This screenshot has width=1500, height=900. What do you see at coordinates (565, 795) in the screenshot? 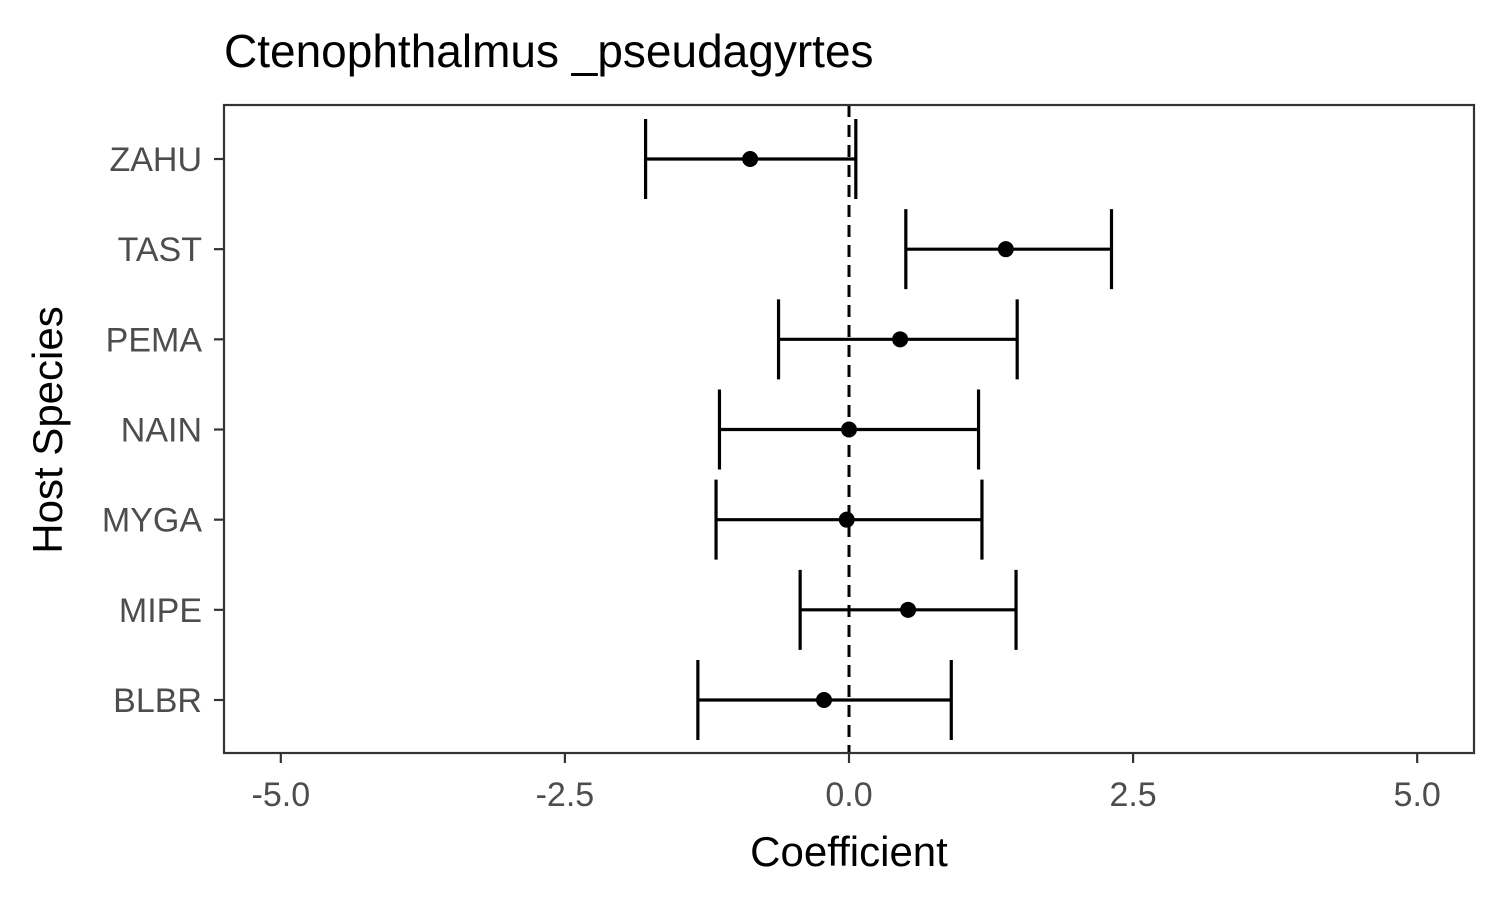
I see `x-tick-label-1: -2.5` at bounding box center [565, 795].